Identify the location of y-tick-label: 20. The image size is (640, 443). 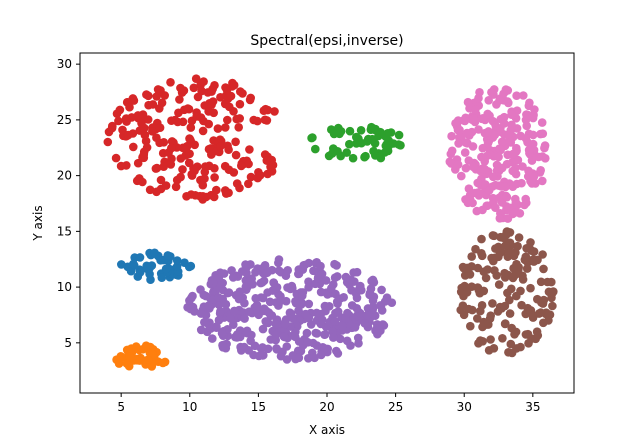
(64, 176).